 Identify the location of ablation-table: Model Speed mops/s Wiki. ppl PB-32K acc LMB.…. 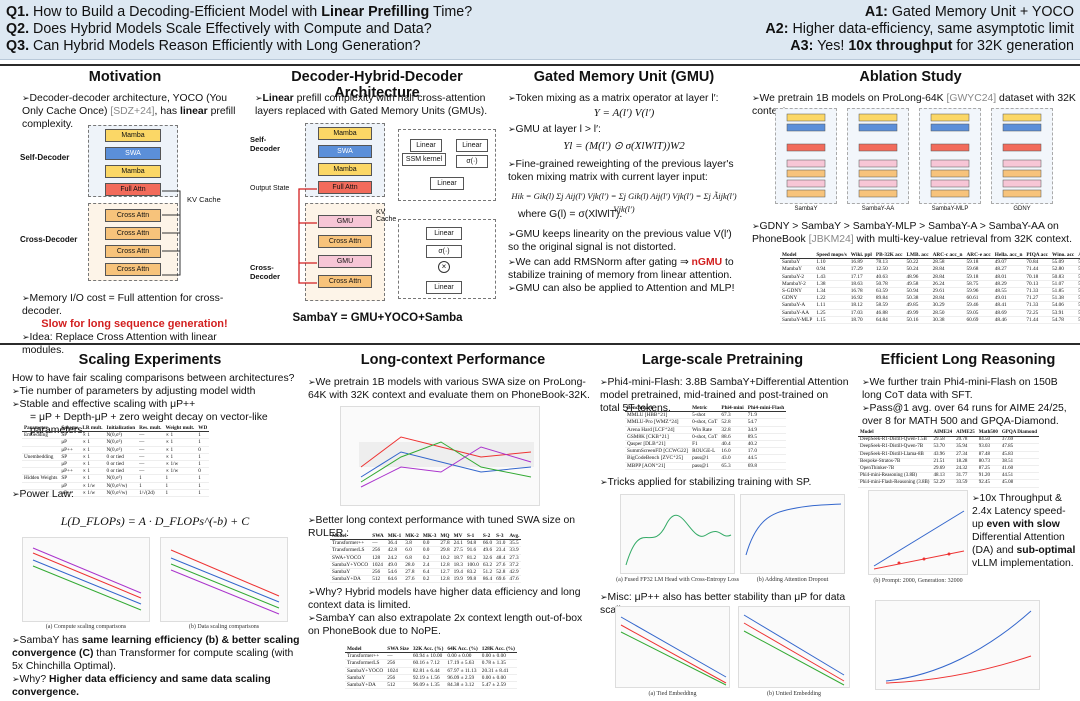
(930, 288).